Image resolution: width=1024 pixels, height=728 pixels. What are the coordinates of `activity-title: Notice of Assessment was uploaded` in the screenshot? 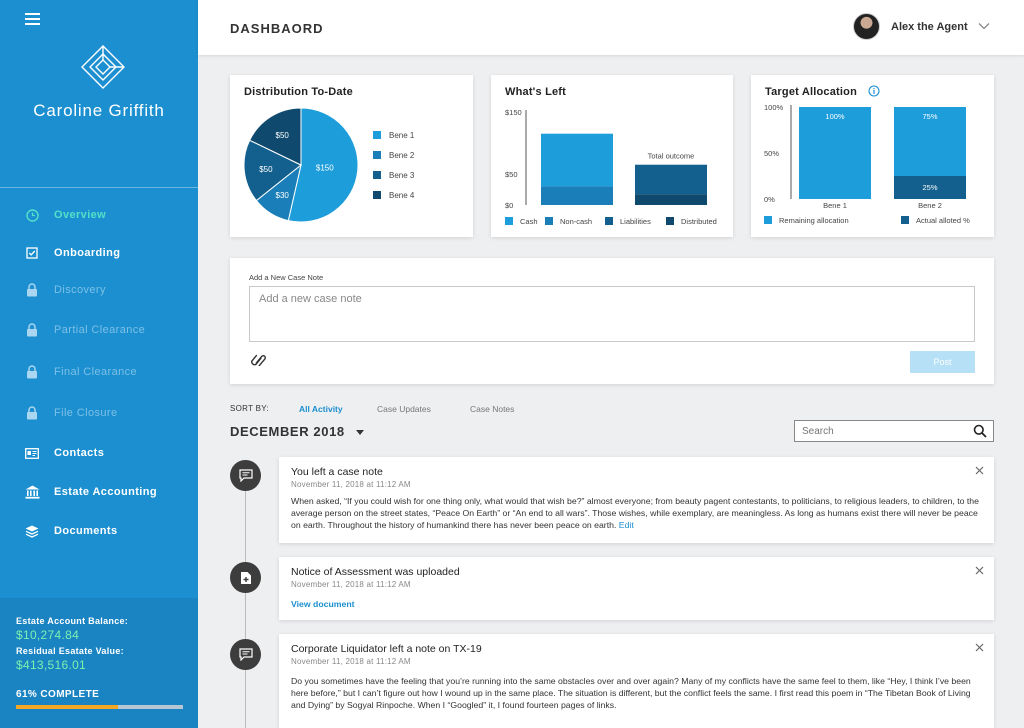 It's located at (375, 572).